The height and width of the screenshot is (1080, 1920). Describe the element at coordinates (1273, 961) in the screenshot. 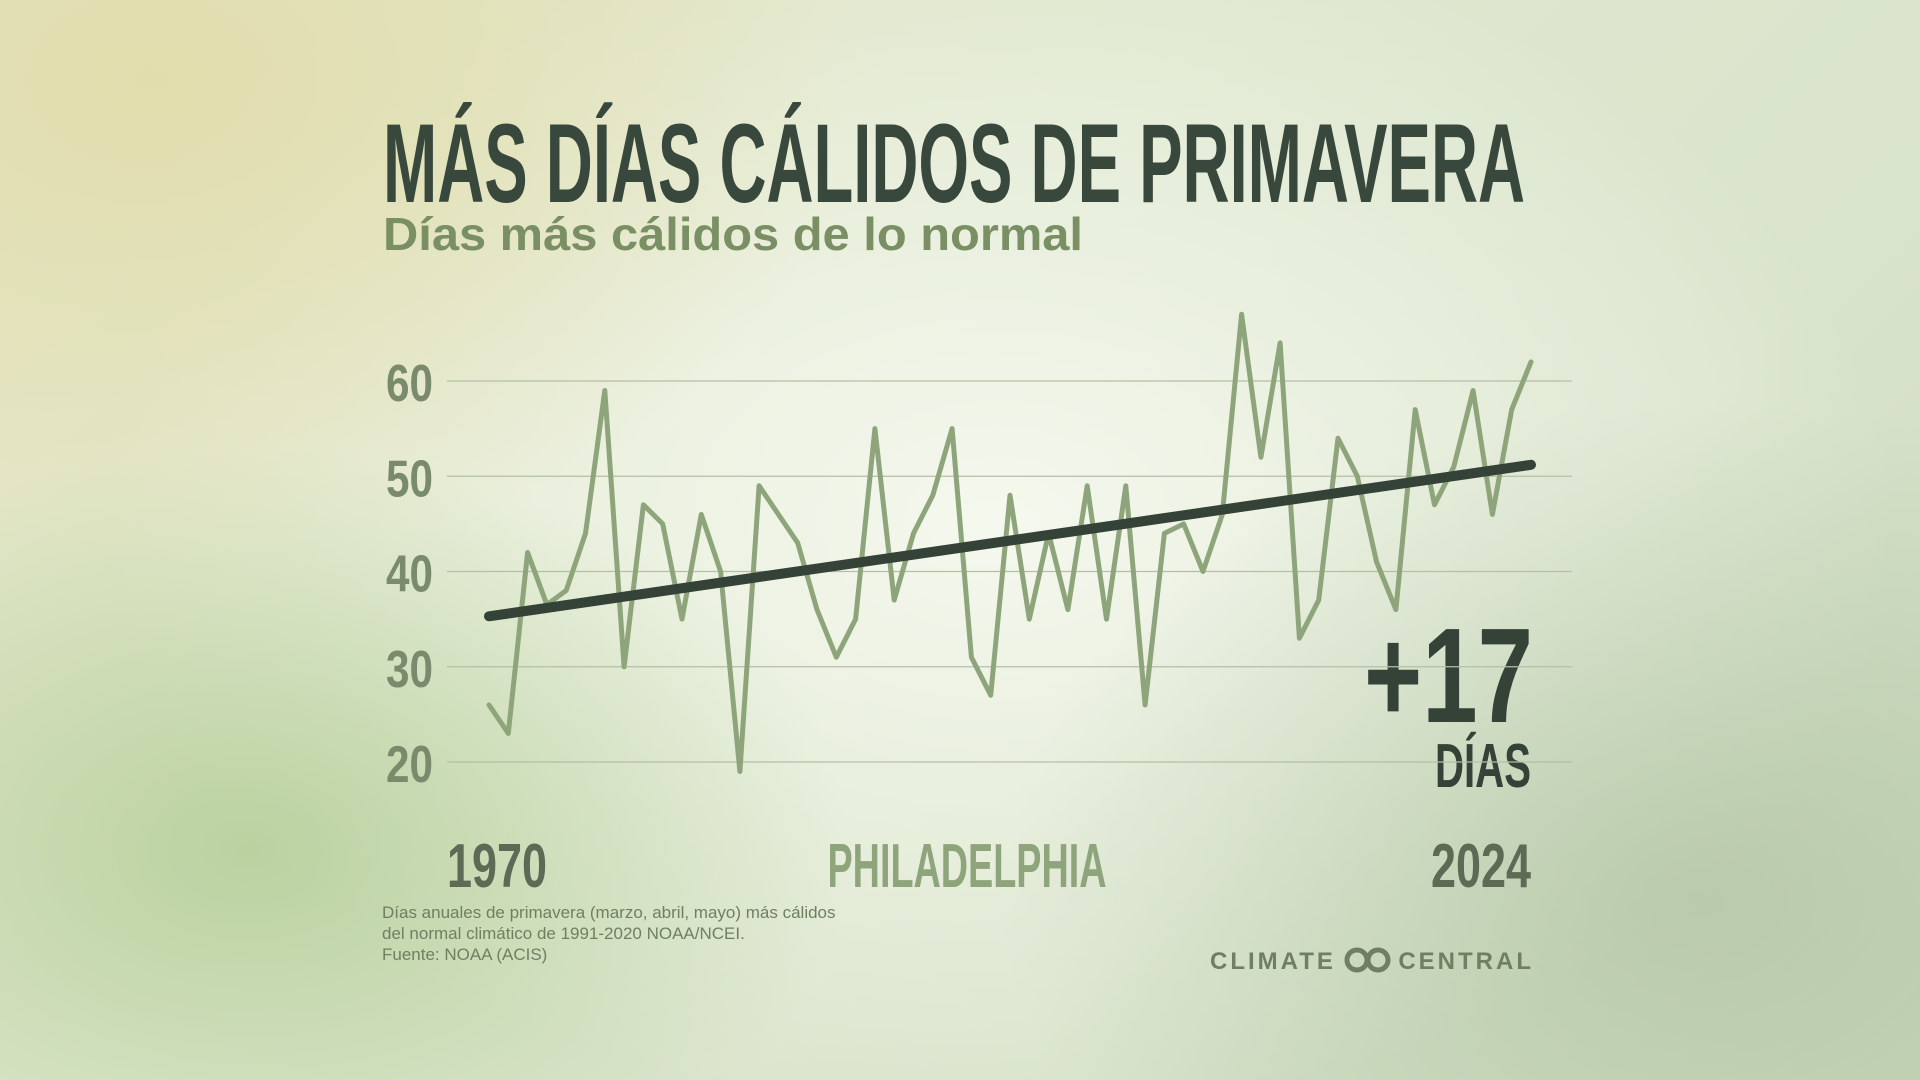

I see `brand-word: CLIMATE` at that location.